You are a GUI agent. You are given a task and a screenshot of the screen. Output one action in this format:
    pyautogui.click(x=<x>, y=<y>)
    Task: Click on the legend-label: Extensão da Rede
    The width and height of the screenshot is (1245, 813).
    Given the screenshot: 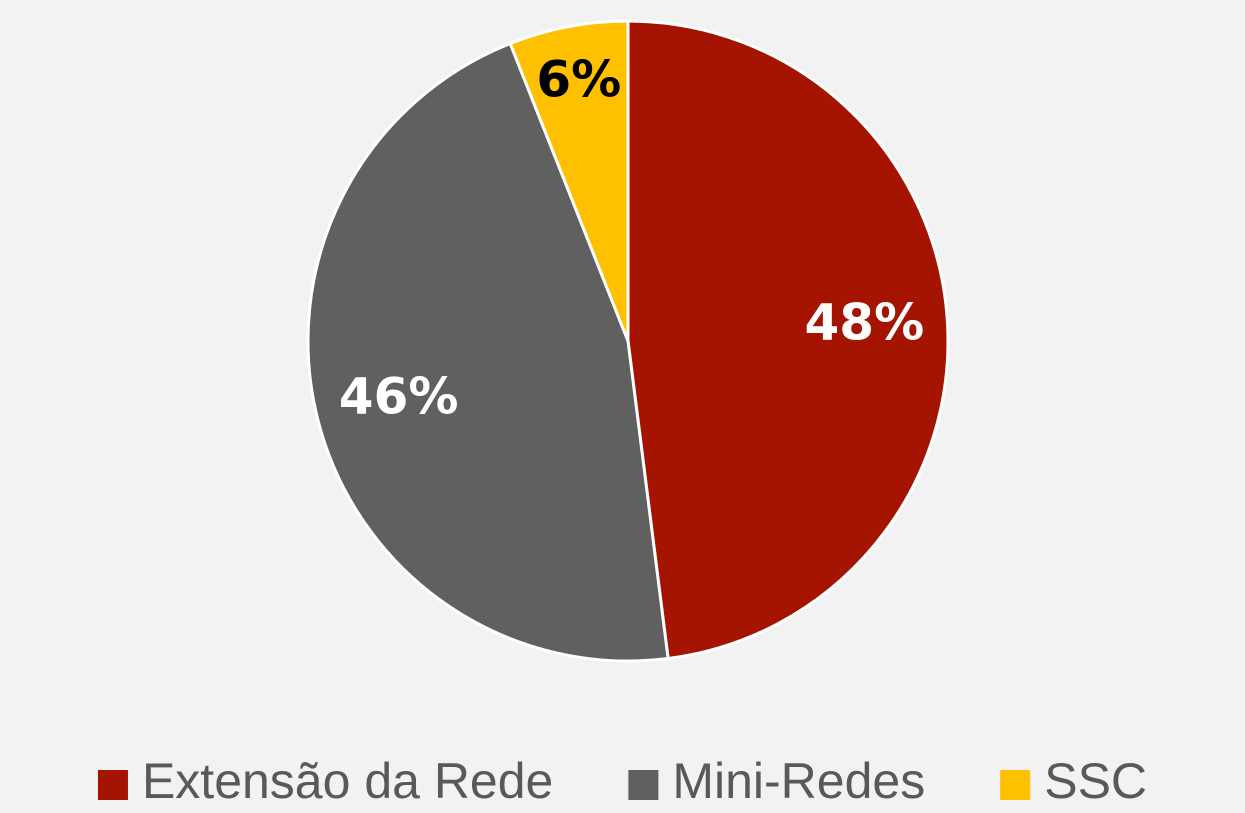 What is the action you would take?
    pyautogui.click(x=347, y=781)
    